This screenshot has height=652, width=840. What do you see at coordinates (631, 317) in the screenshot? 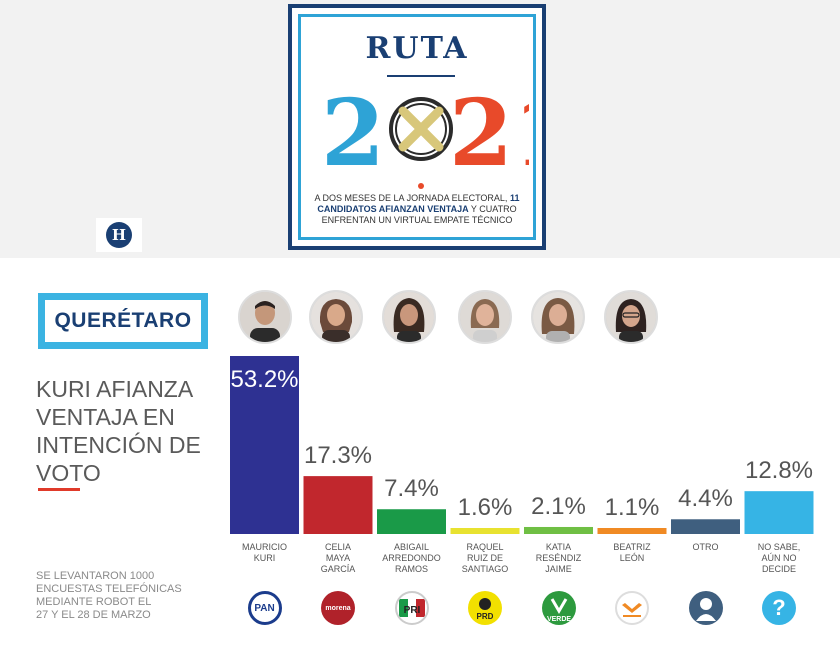
I see `candidate-photo-beatriz` at bounding box center [631, 317].